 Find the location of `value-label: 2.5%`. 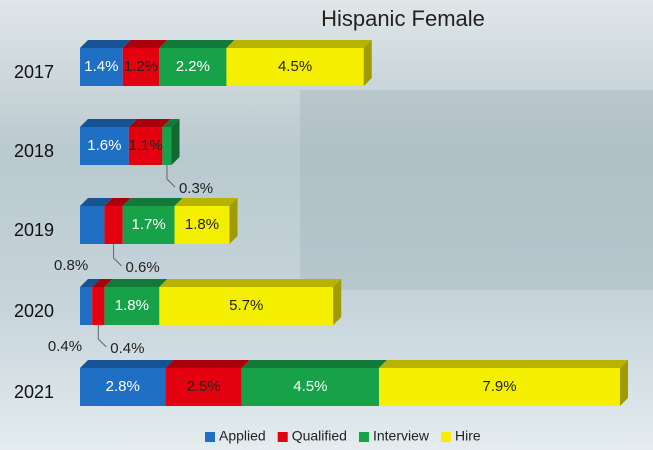

value-label: 2.5% is located at coordinates (203, 386).